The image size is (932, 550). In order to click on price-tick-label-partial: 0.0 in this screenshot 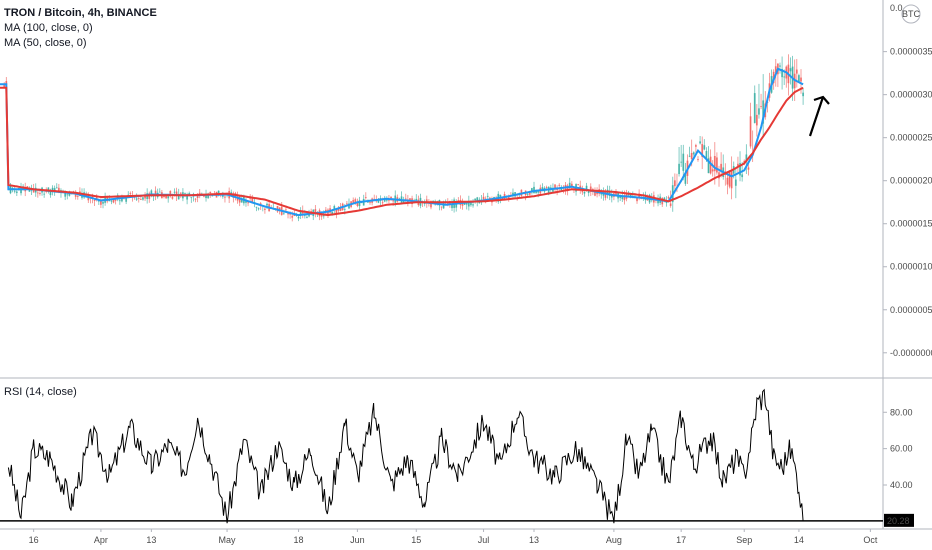, I will do `click(896, 8)`.